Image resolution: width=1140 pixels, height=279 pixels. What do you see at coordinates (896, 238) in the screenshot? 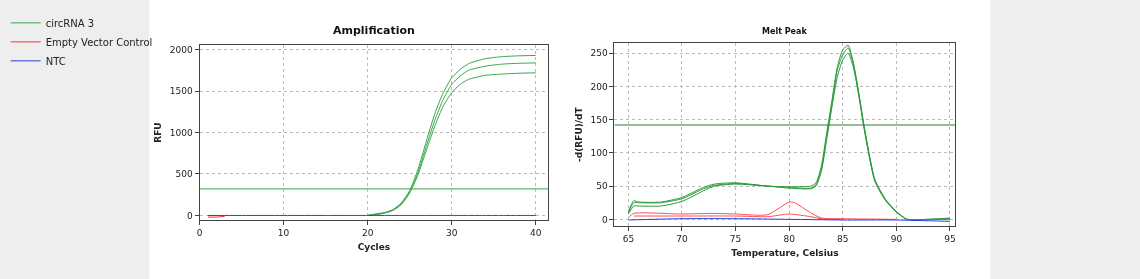
I see `x-tick-label: 90` at bounding box center [896, 238].